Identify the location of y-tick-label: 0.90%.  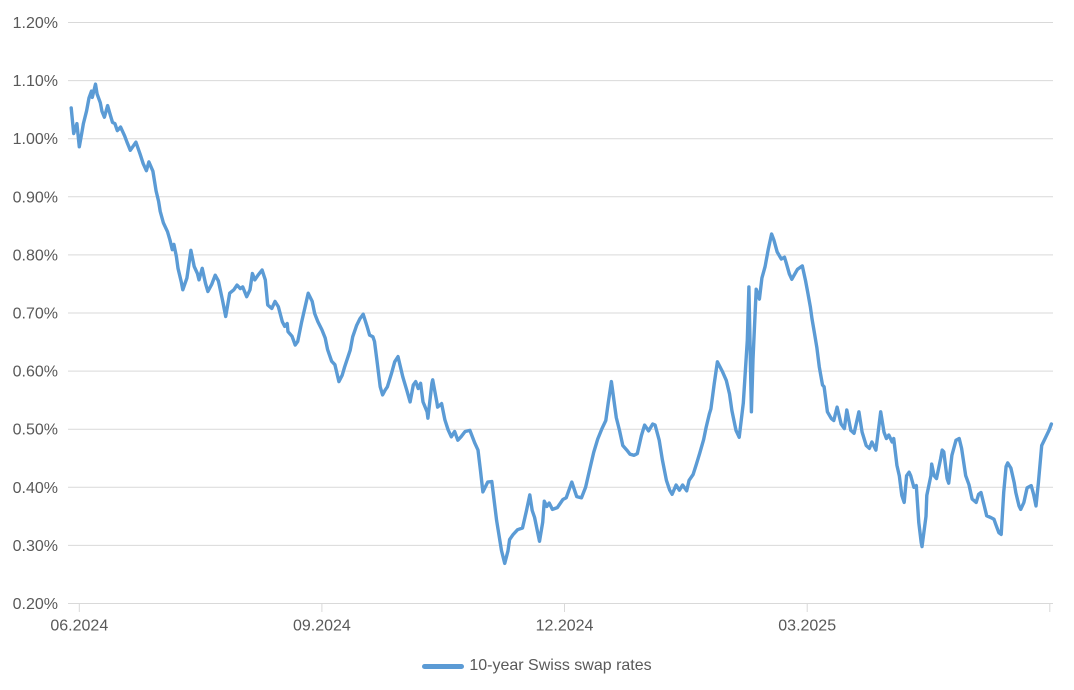
(35, 197).